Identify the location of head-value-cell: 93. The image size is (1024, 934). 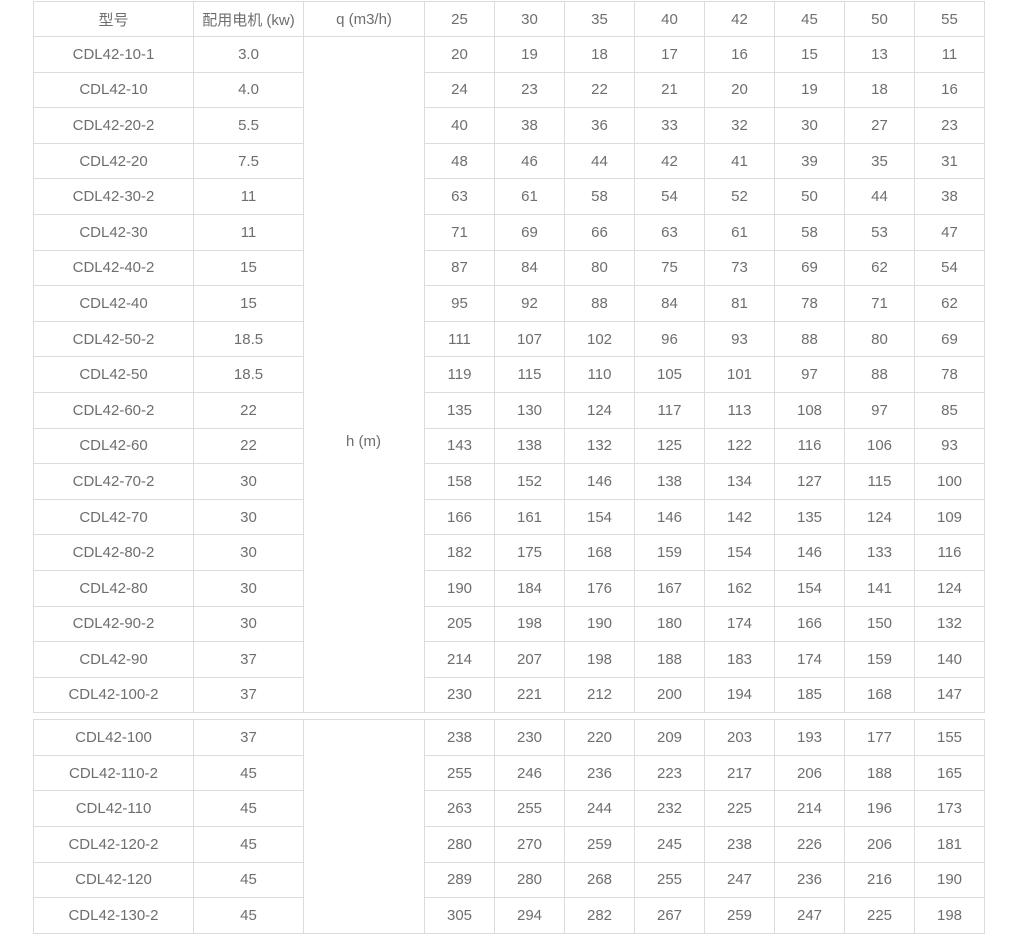
(949, 446).